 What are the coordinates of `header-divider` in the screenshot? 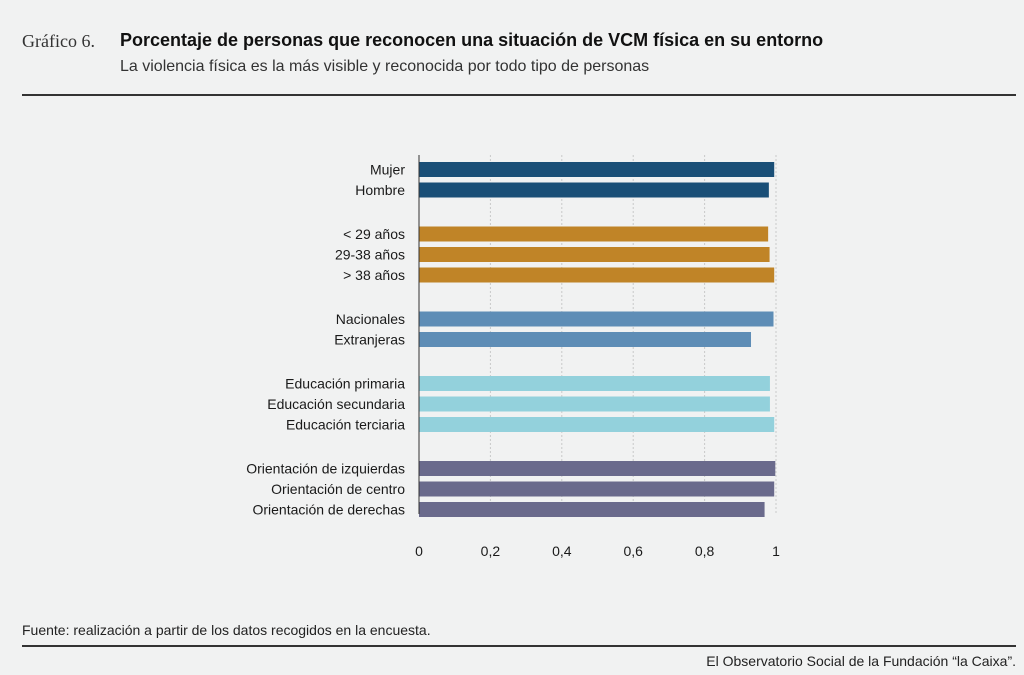 It's located at (519, 95).